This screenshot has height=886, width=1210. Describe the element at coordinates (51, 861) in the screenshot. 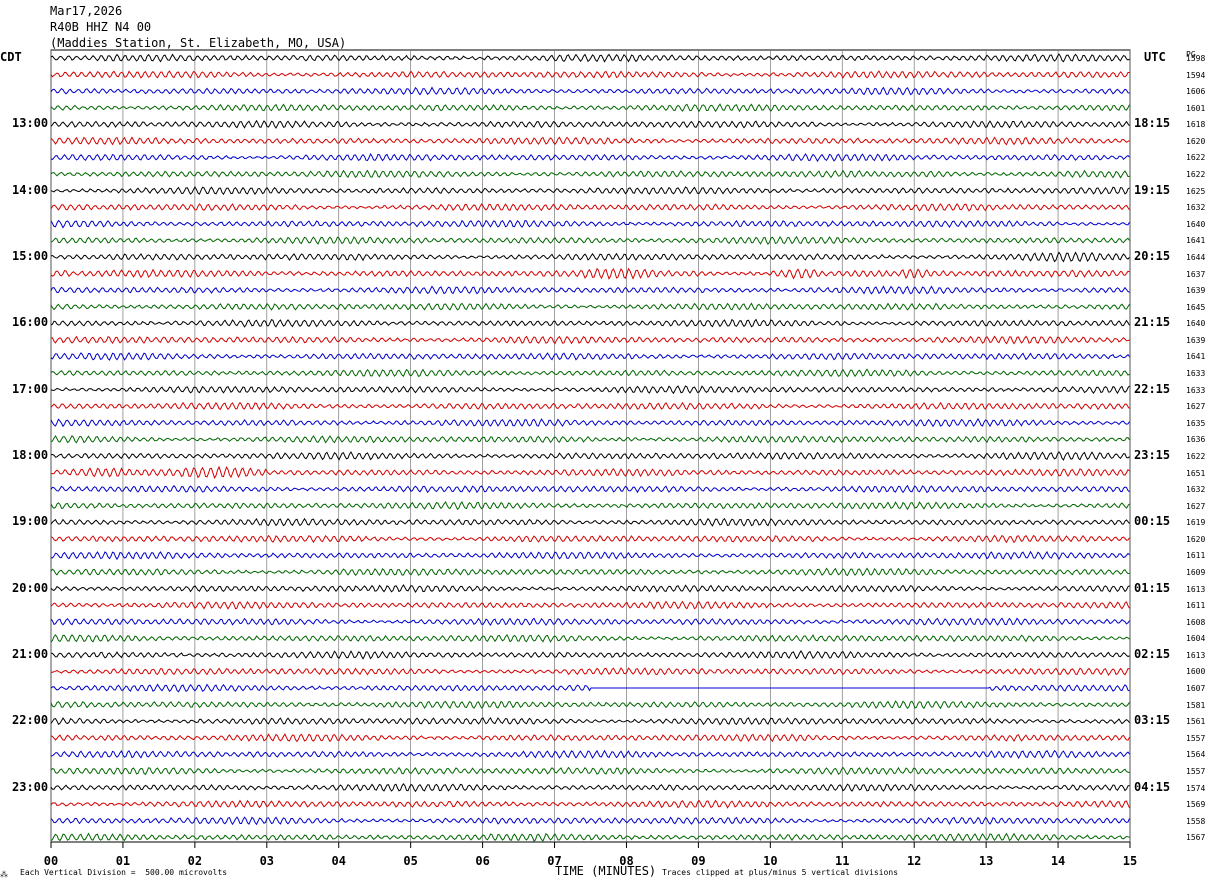

I see `x-tick-label: 00` at that location.